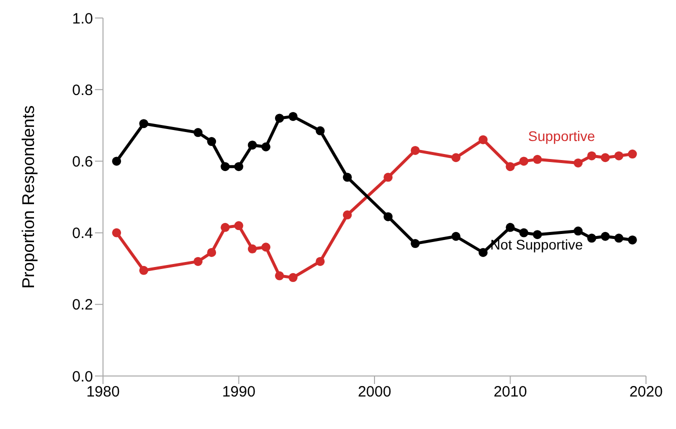 The width and height of the screenshot is (676, 429). Describe the element at coordinates (562, 136) in the screenshot. I see `series-label: Supportive` at that location.